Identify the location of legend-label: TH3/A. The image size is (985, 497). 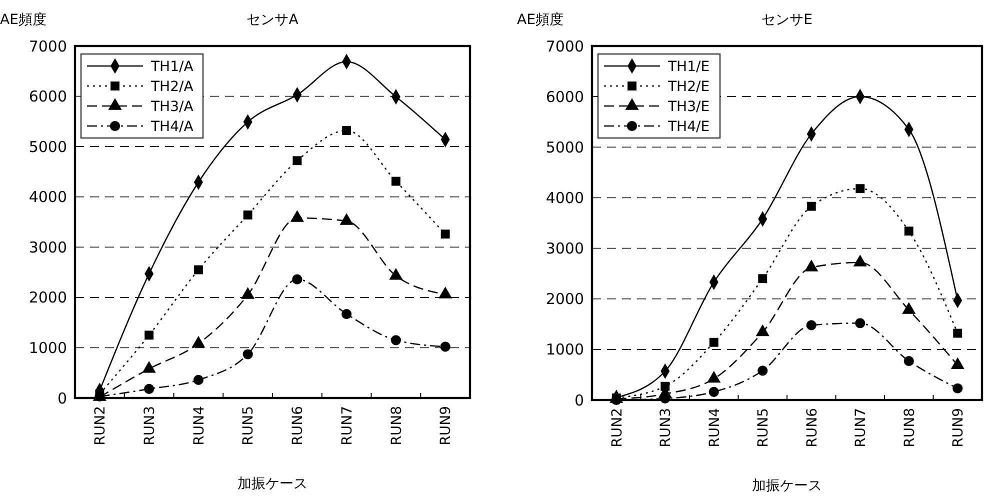
(172, 106).